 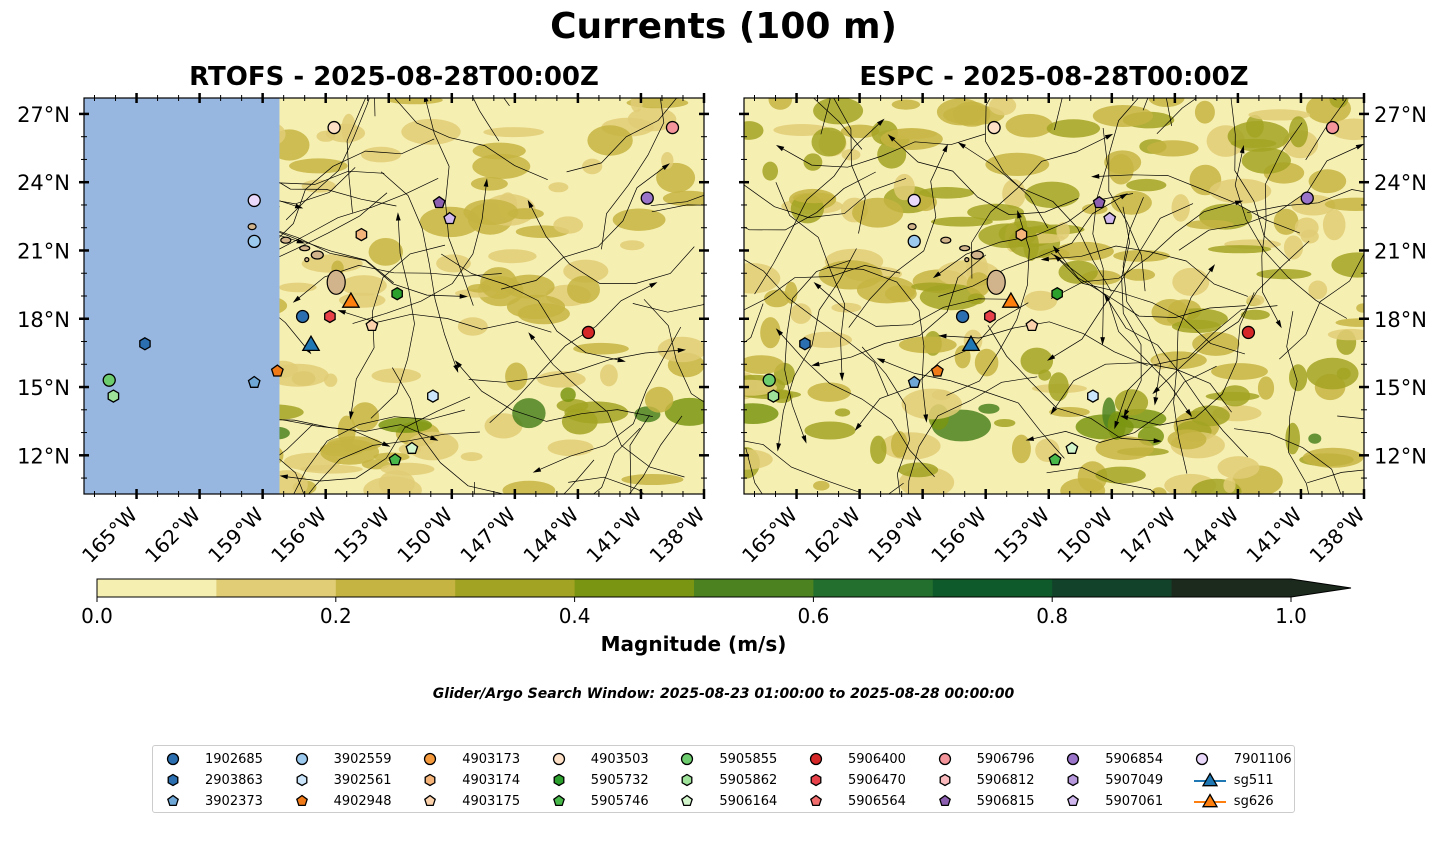 What do you see at coordinates (1005, 801) in the screenshot?
I see `legend-label: 5906815` at bounding box center [1005, 801].